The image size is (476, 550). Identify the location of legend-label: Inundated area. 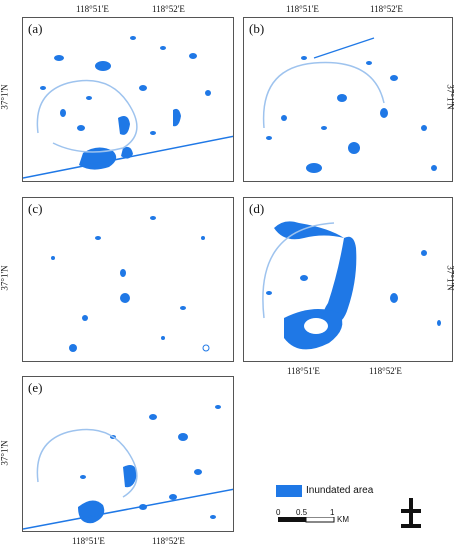
(340, 490).